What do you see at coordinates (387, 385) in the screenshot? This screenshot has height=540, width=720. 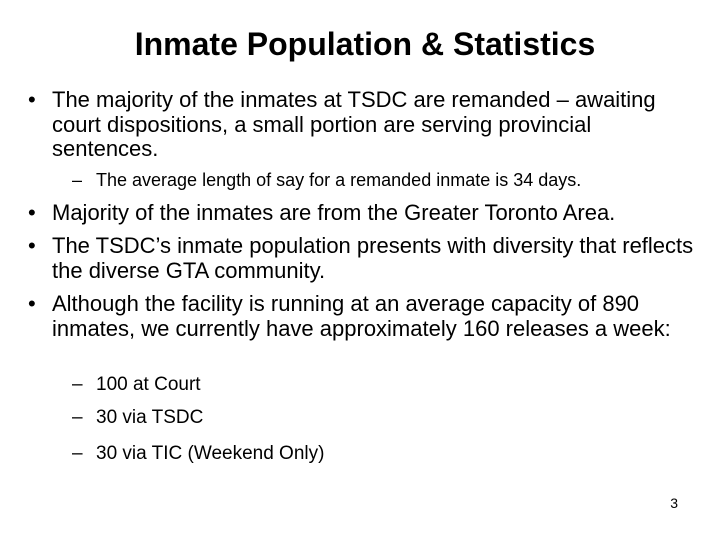 I see `sub-bullet-item: –100 at Court` at bounding box center [387, 385].